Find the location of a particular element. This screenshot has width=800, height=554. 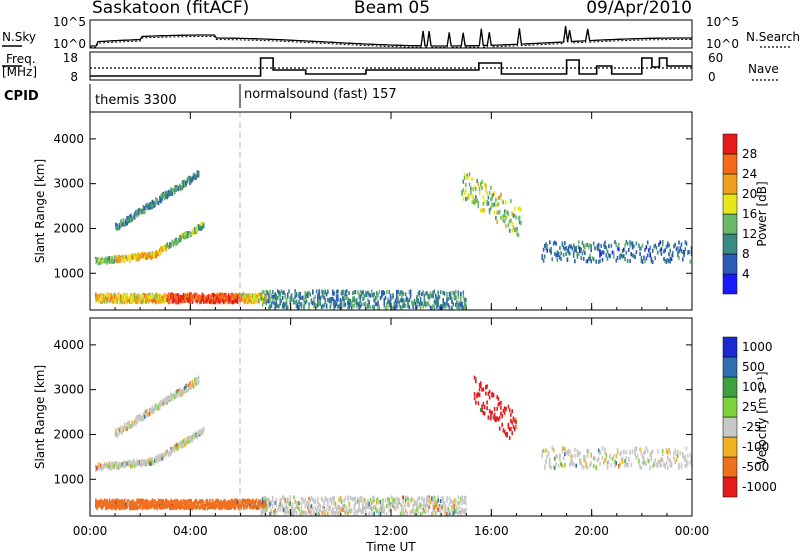

nave-tick-top: 60 is located at coordinates (715, 58).